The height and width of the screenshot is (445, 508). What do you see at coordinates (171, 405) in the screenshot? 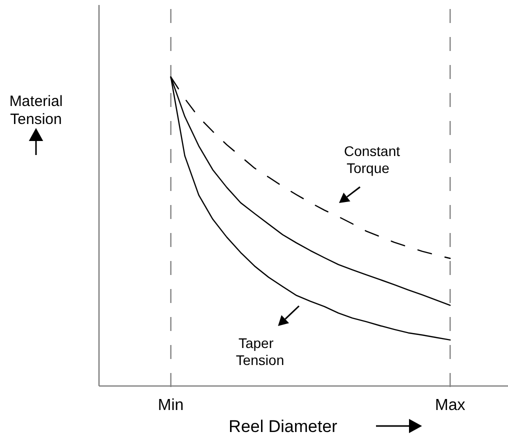
I see `x-tick-label: Min` at bounding box center [171, 405].